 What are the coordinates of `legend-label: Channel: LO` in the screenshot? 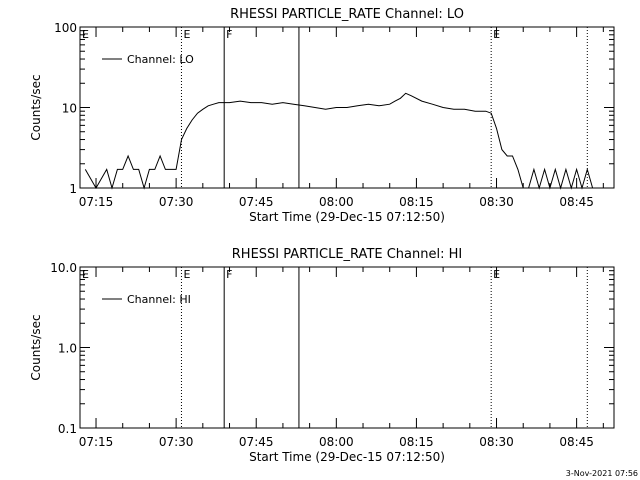 It's located at (160, 59).